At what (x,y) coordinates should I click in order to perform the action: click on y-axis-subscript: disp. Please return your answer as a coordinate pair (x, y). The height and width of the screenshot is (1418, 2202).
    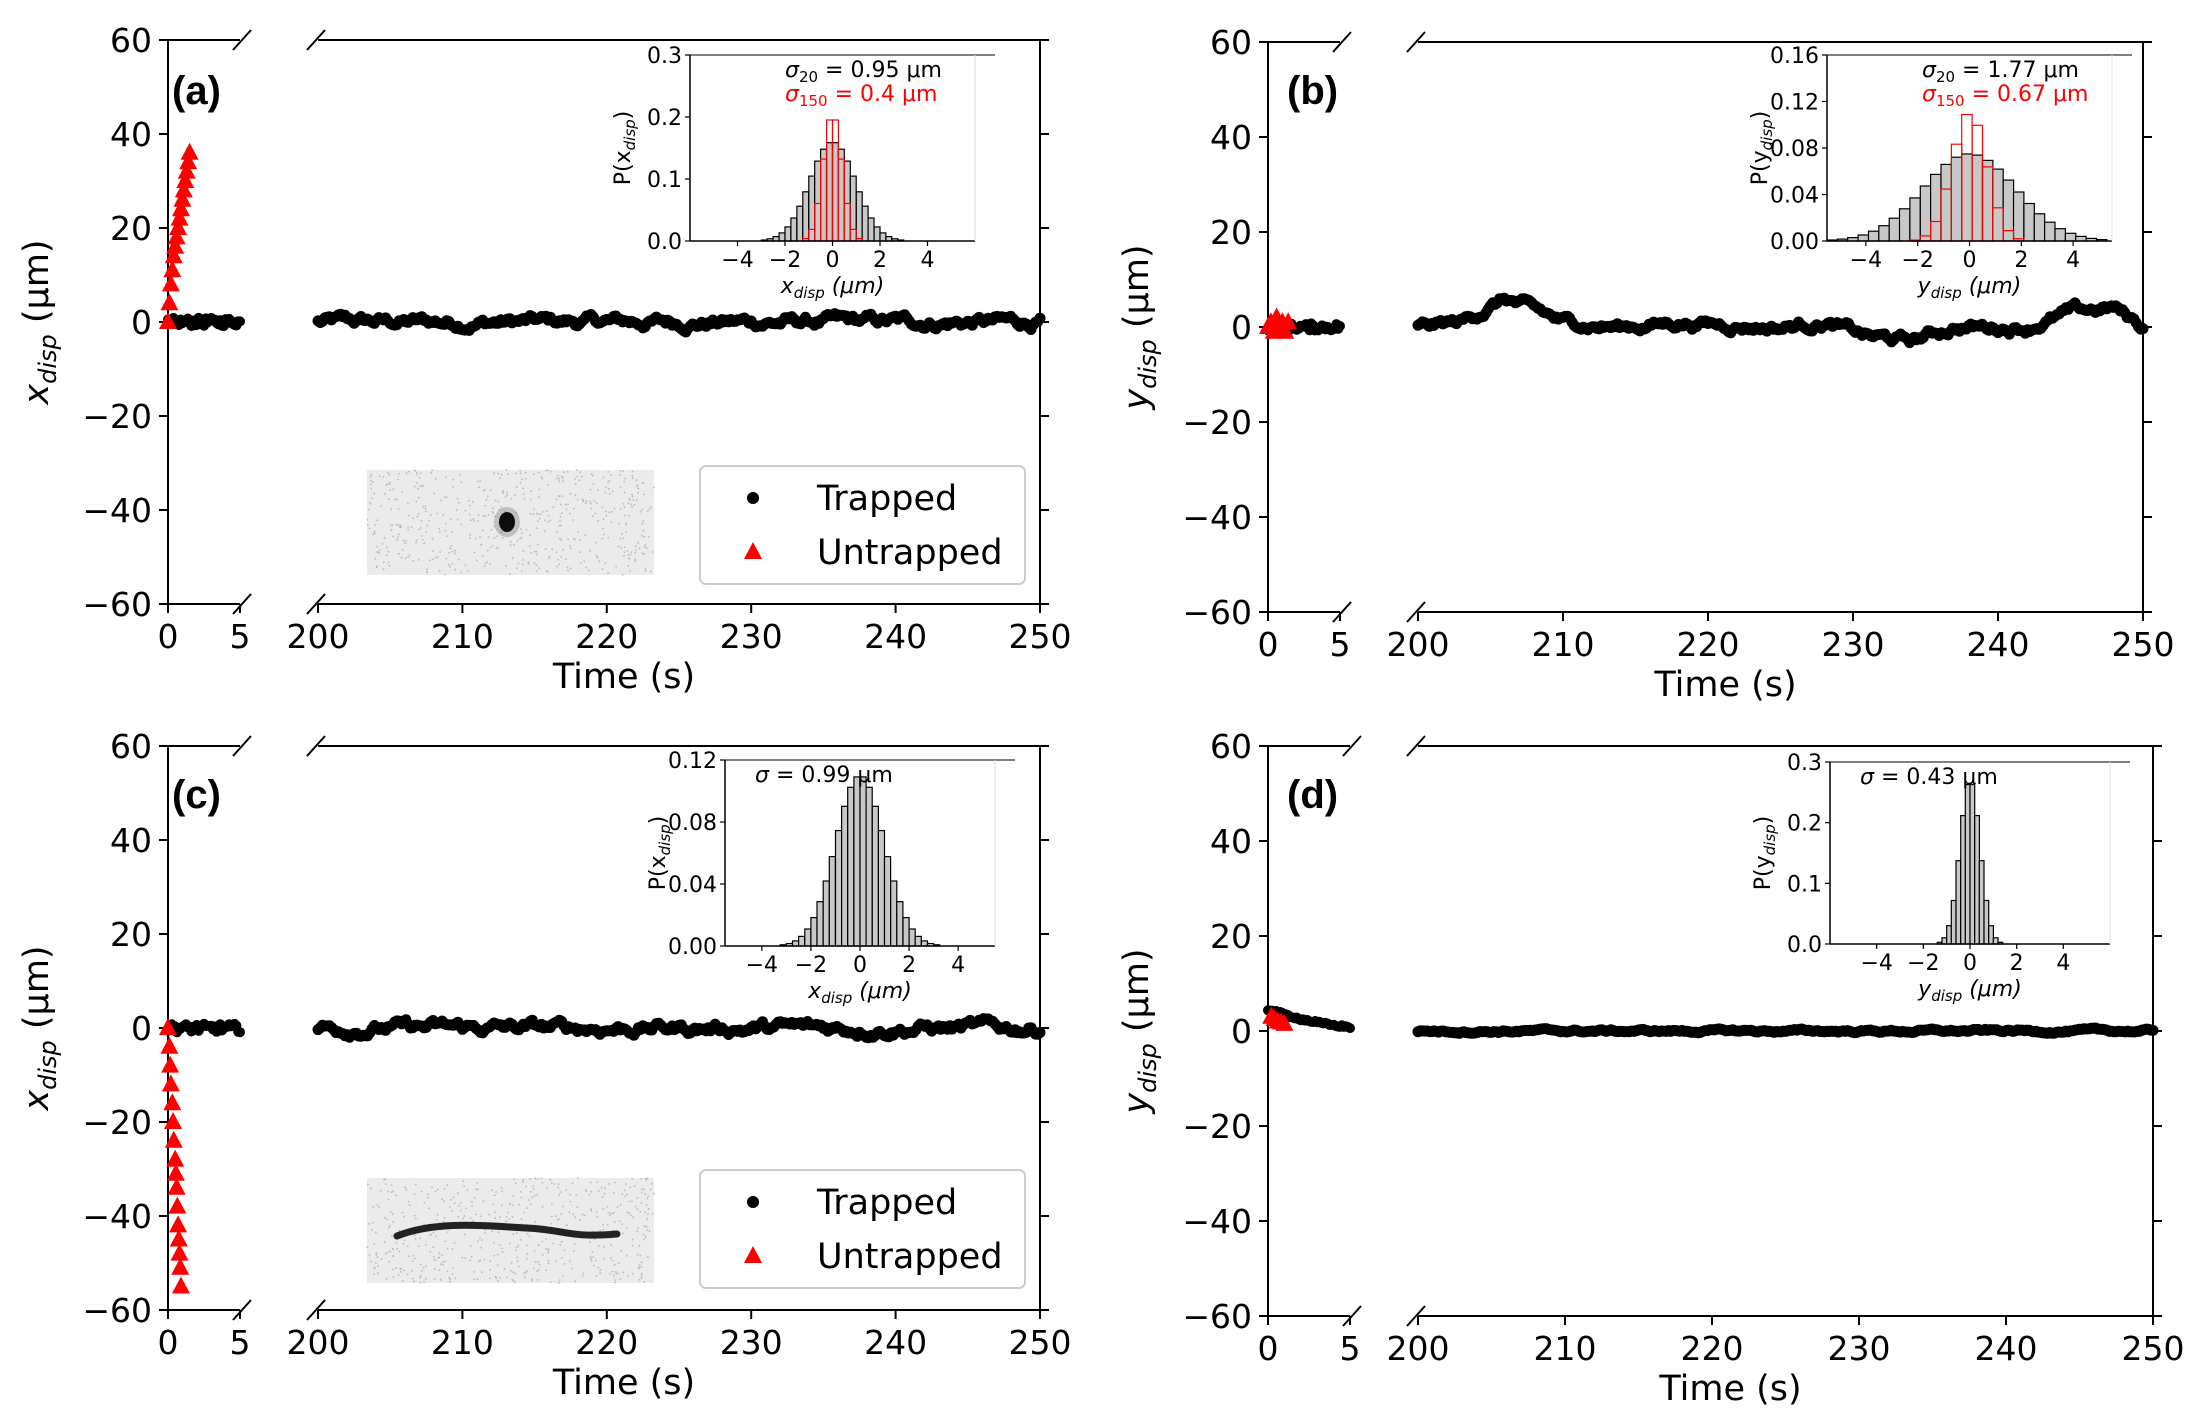
    Looking at the image, I should click on (1148, 1068).